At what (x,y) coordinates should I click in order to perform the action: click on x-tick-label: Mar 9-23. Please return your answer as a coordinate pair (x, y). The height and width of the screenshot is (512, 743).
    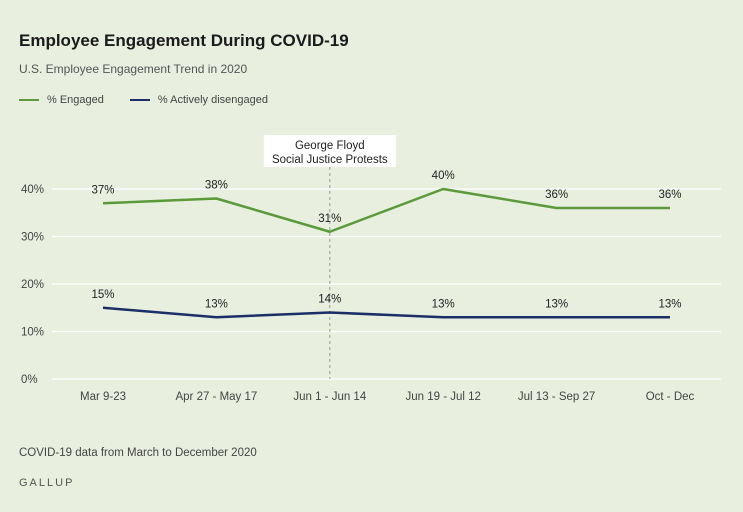
    Looking at the image, I should click on (103, 397).